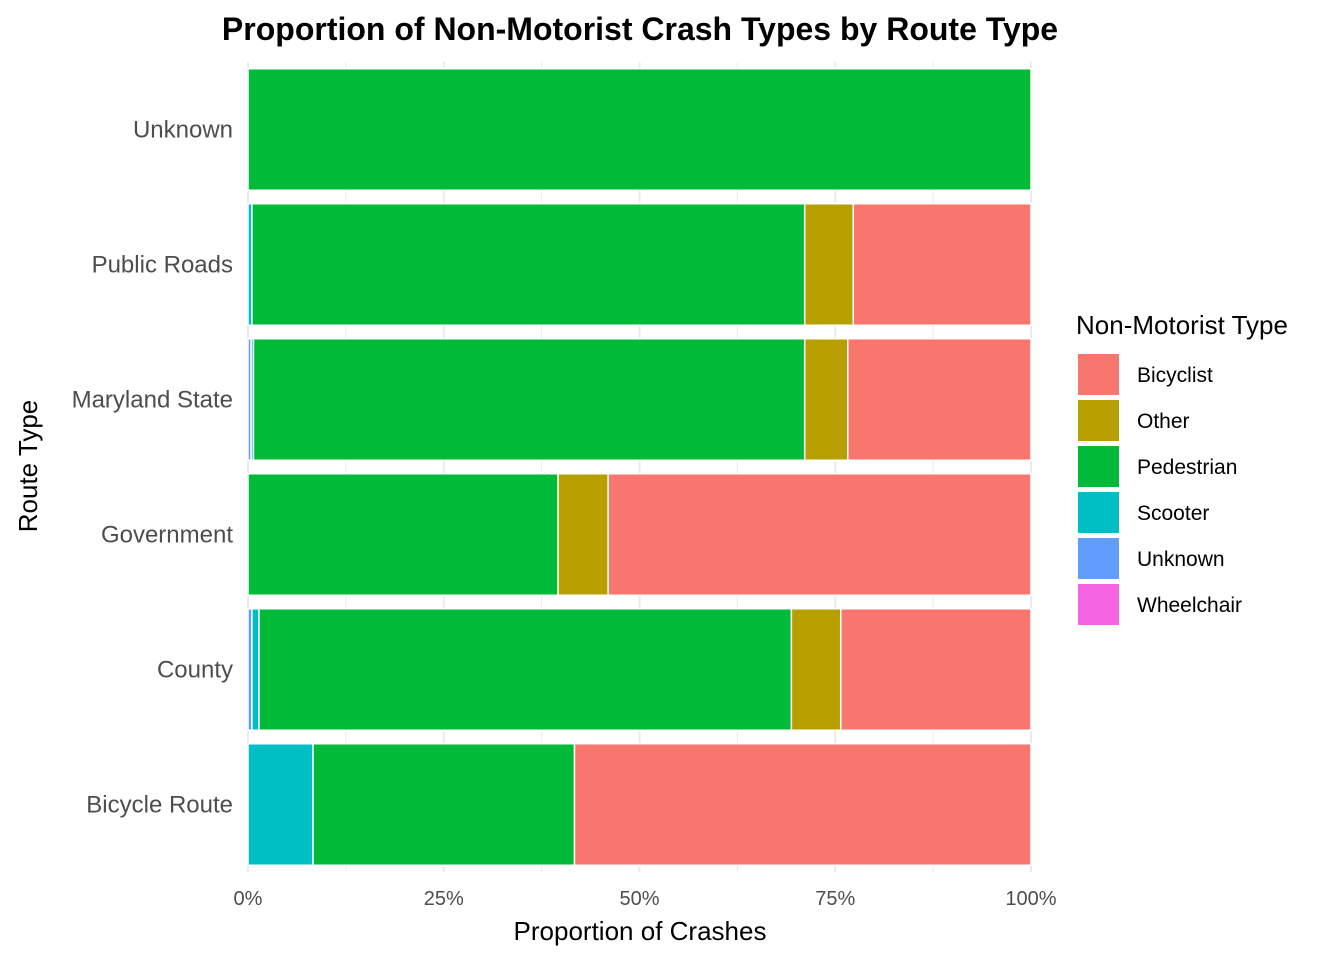 This screenshot has height=960, width=1344. I want to click on y-tick-label-government: Government, so click(167, 535).